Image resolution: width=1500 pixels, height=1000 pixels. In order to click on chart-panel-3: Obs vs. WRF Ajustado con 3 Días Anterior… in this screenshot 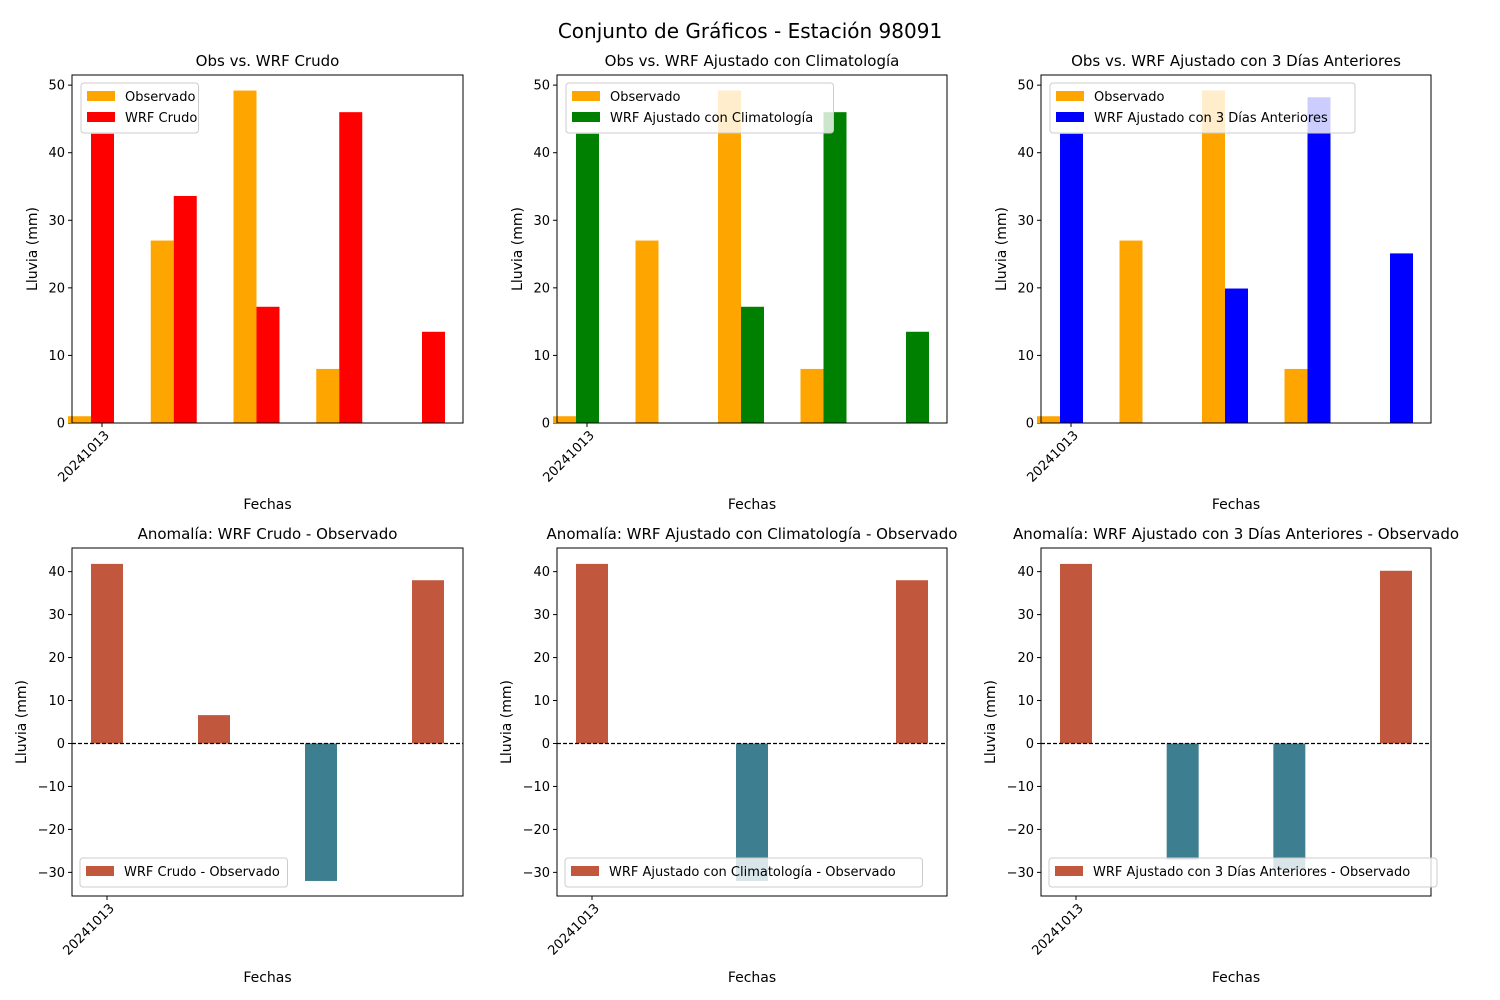, I will do `click(1213, 282)`.